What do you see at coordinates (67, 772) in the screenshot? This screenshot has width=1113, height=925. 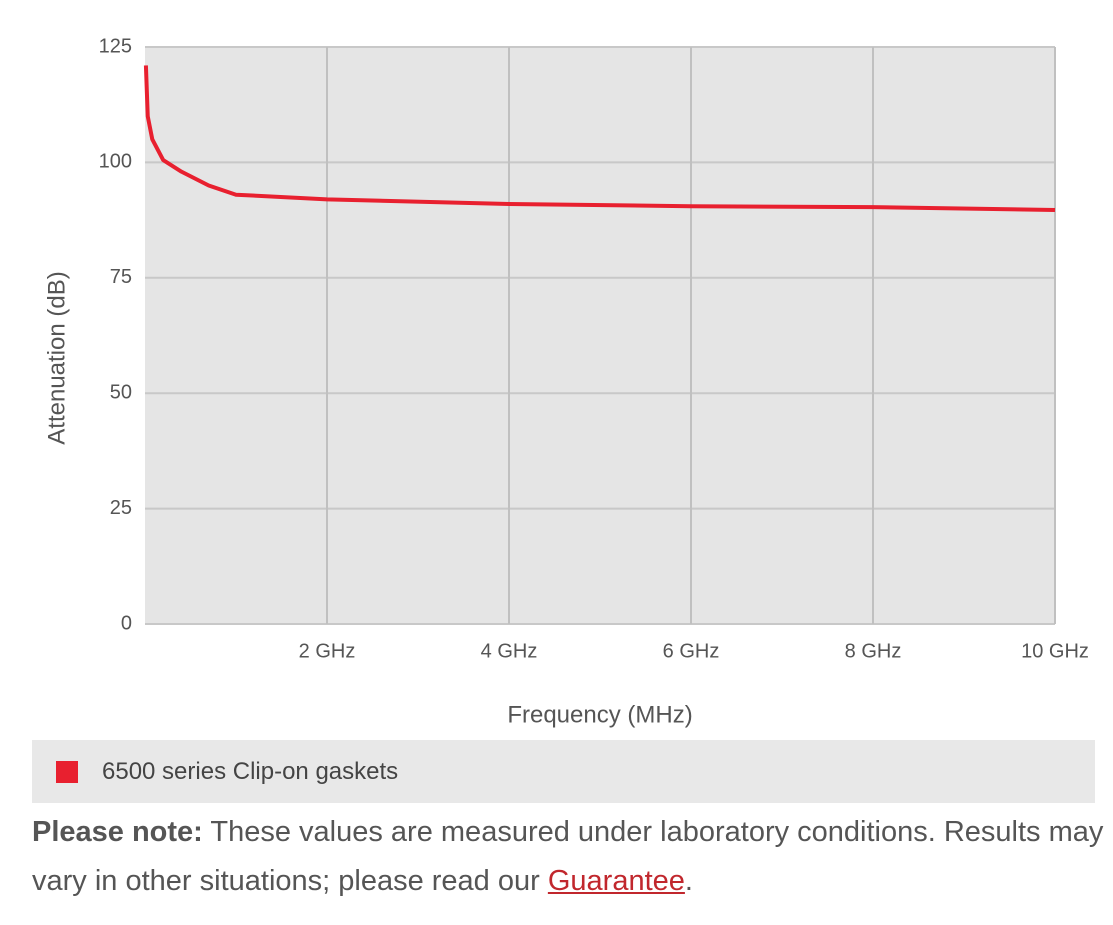 I see `legend-swatch` at bounding box center [67, 772].